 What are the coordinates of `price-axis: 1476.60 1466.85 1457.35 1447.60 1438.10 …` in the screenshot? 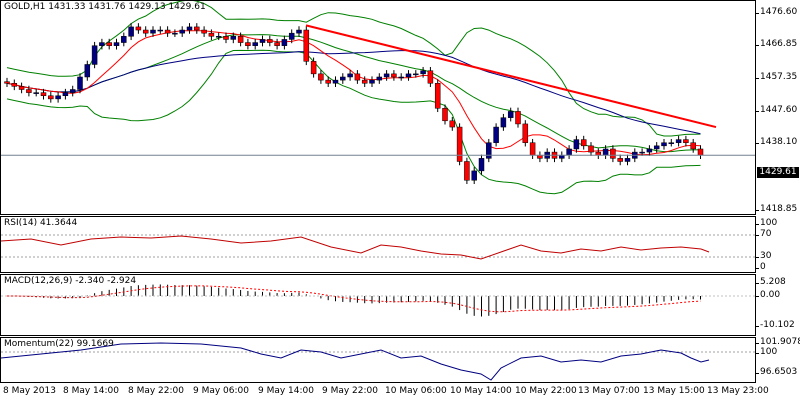 It's located at (778, 107).